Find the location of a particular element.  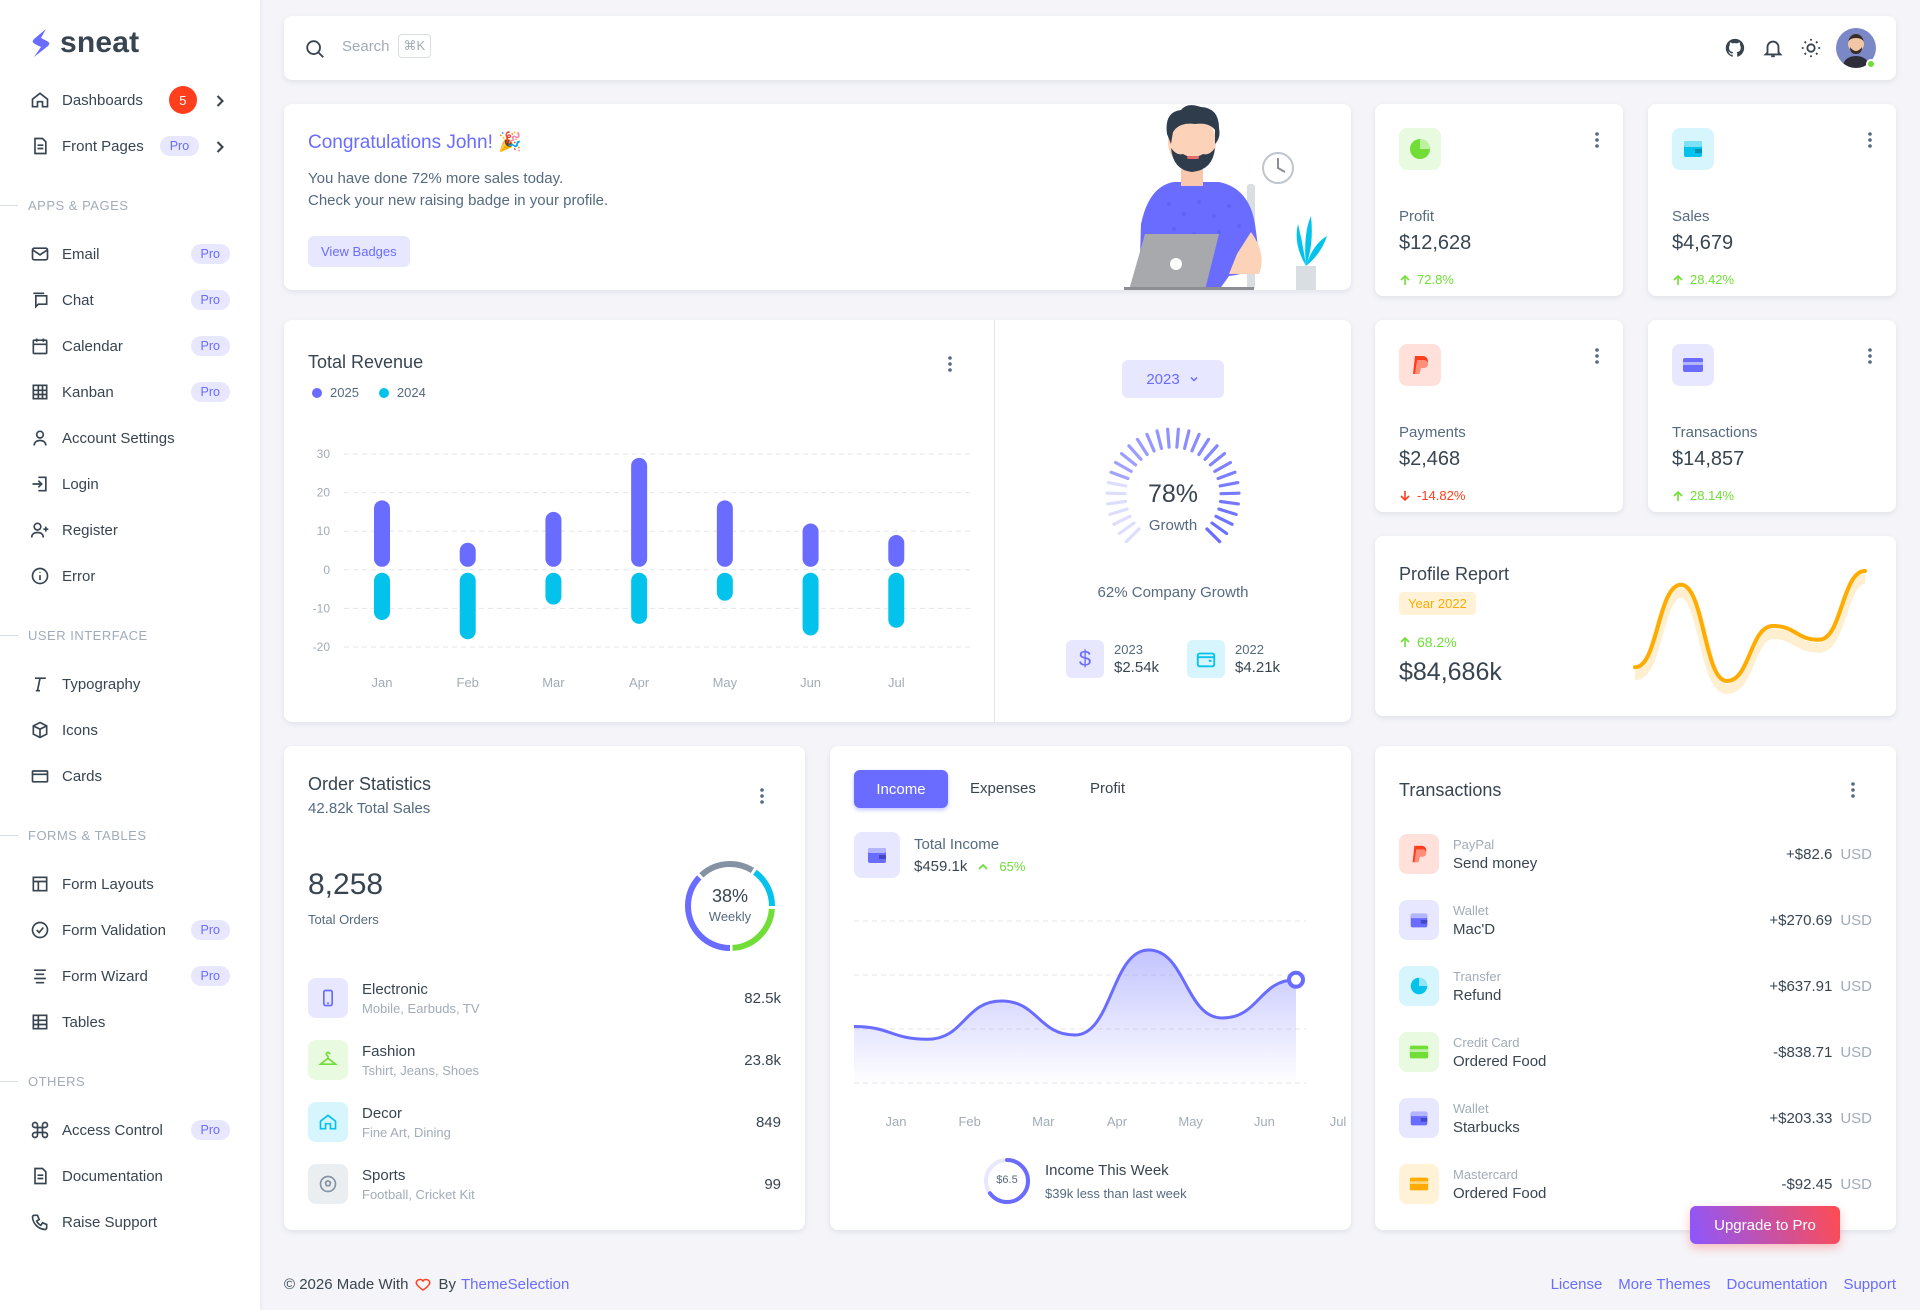

sidebar-item-kanban: Kanban Pro is located at coordinates (130, 392).